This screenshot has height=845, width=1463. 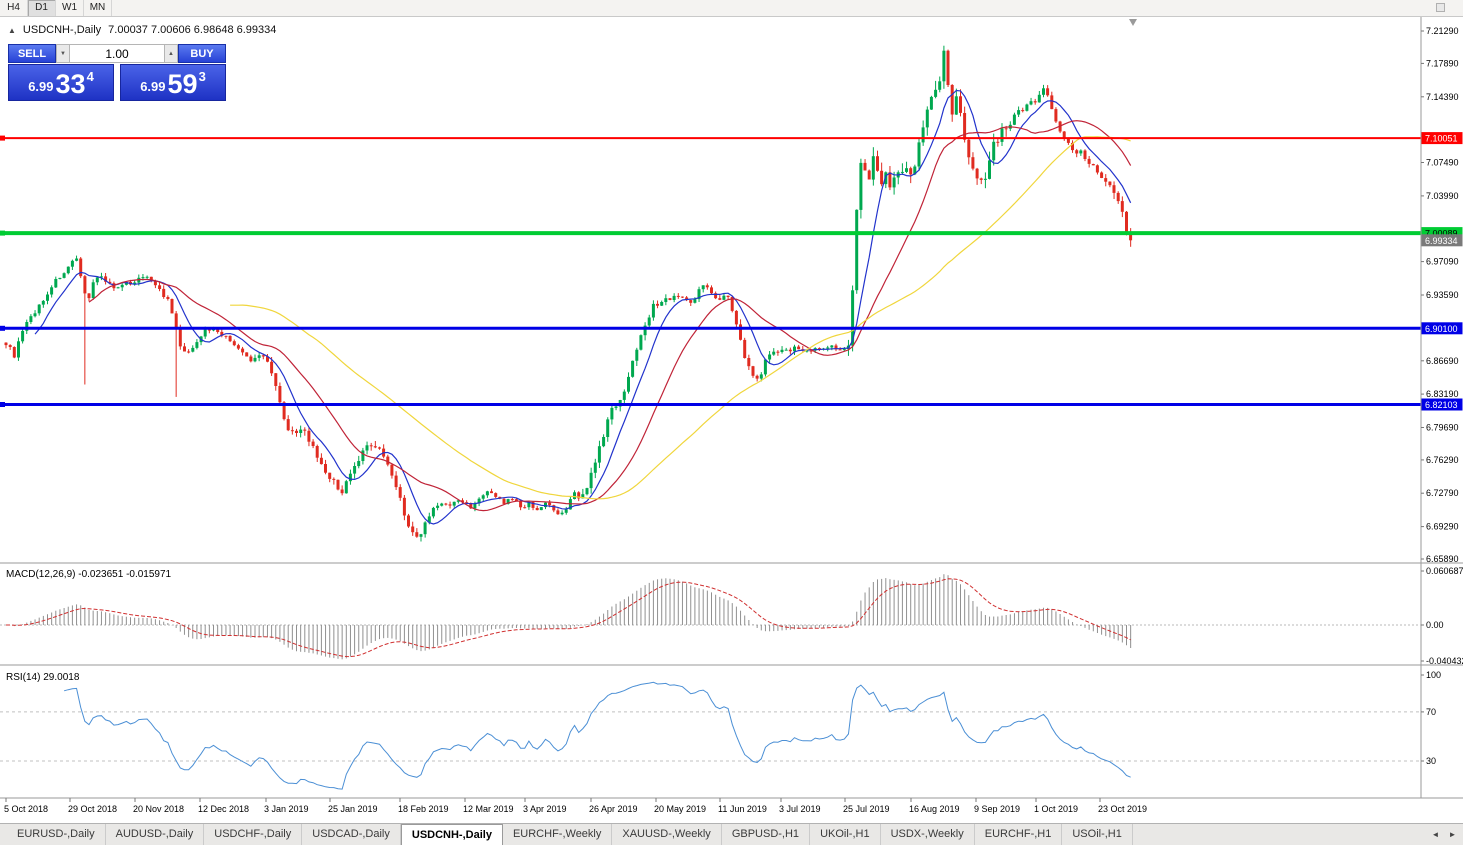 I want to click on timeframe-button-h4: H4, so click(x=14, y=8).